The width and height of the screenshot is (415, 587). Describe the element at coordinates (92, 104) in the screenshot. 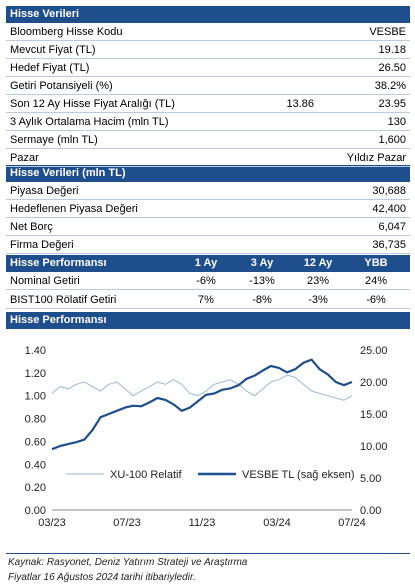

I see `row-label: Son 12 Ay Hisse Fiyat Aralığı (TL)` at that location.